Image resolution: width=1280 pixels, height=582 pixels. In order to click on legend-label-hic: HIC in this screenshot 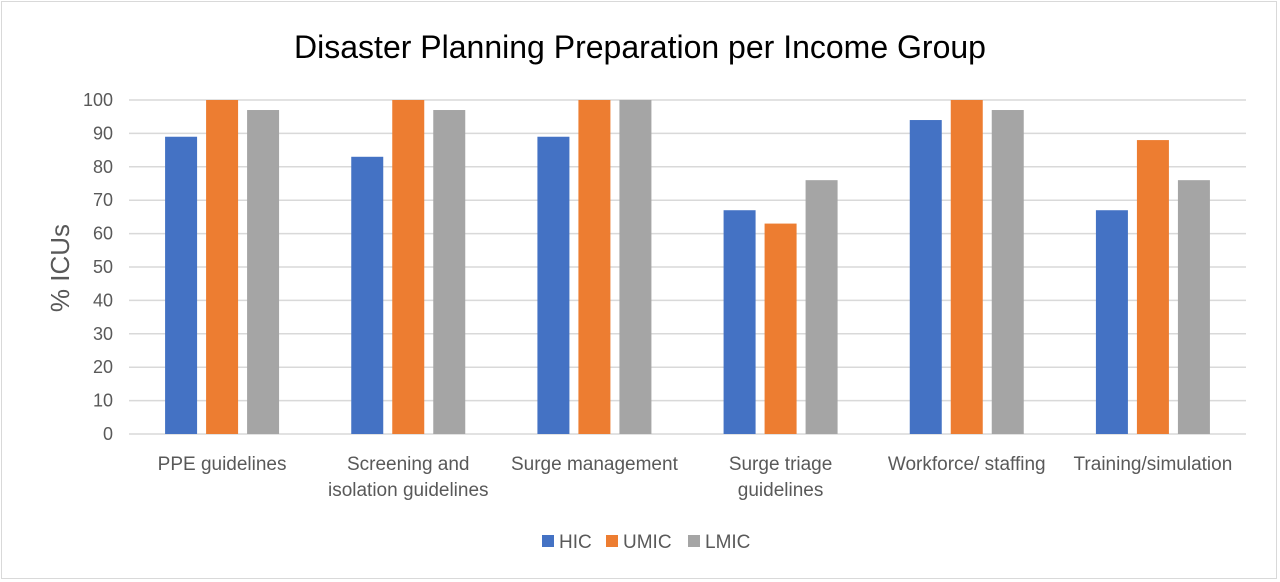, I will do `click(575, 542)`.